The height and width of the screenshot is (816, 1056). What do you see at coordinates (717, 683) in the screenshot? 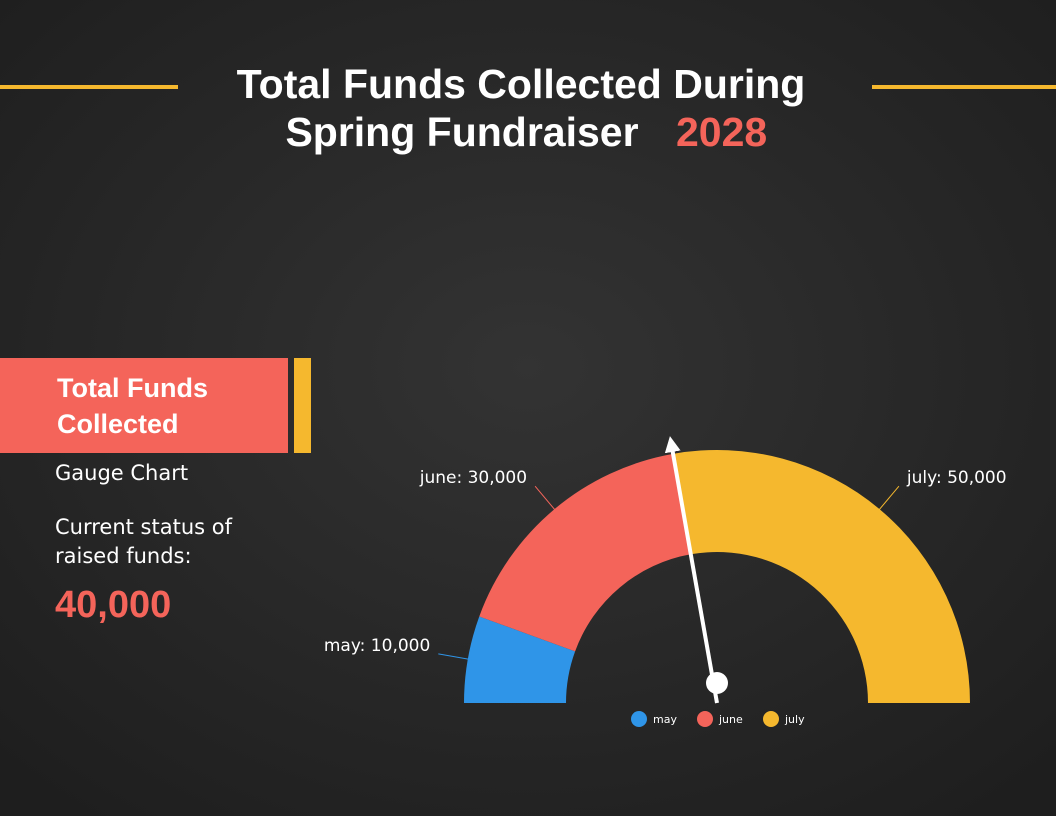
I see `needle-hub` at bounding box center [717, 683].